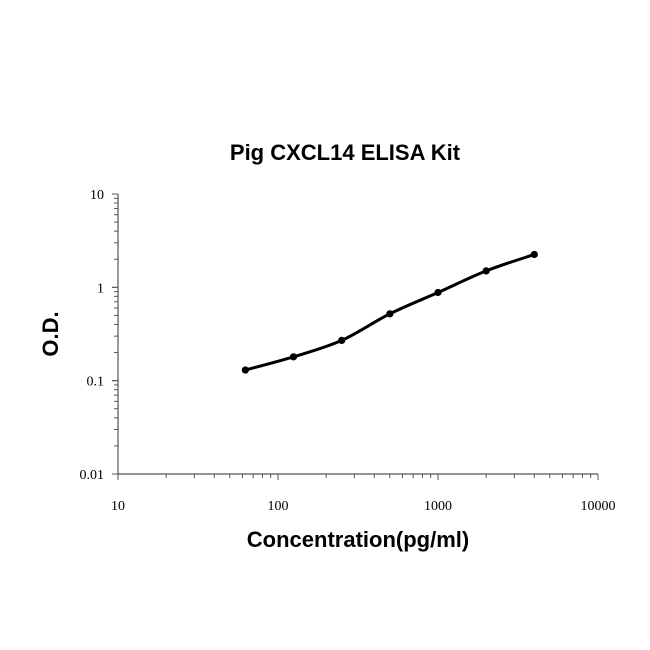 This screenshot has width=650, height=650. I want to click on y-tick-label: 10, so click(97, 195).